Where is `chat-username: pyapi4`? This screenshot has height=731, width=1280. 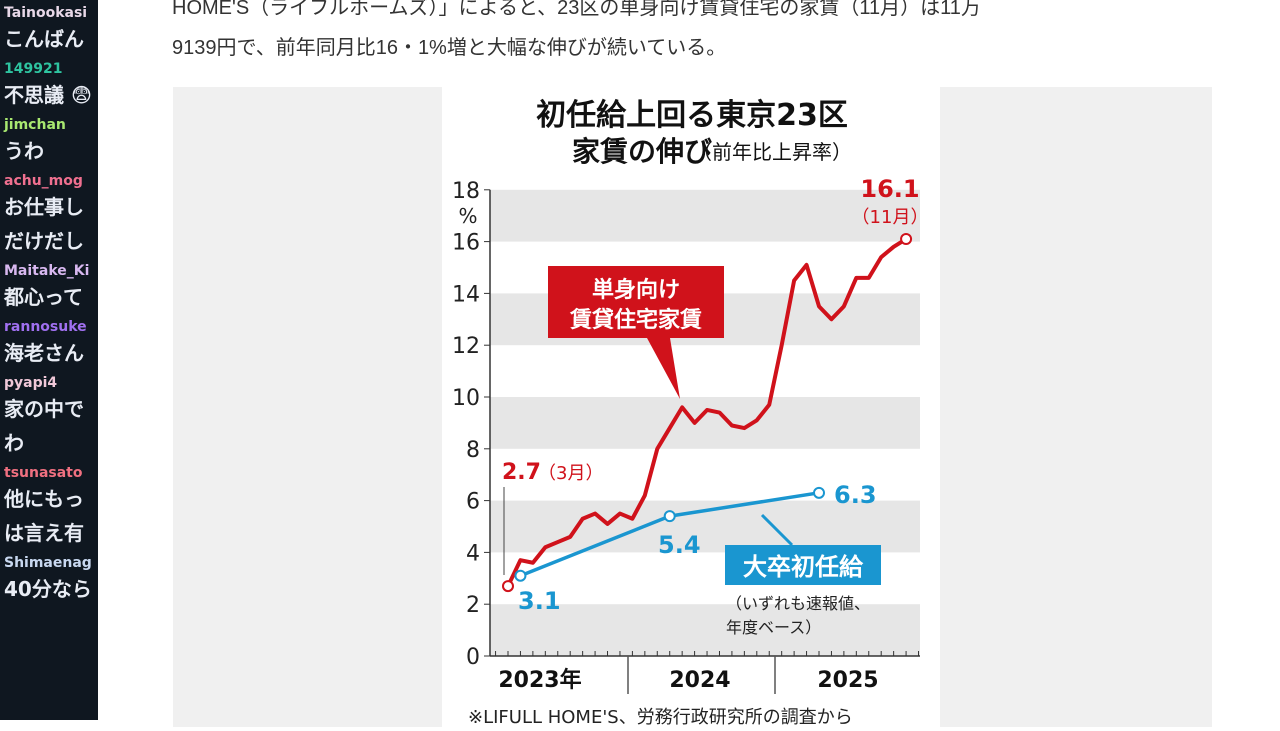
chat-username: pyapi4 is located at coordinates (31, 383).